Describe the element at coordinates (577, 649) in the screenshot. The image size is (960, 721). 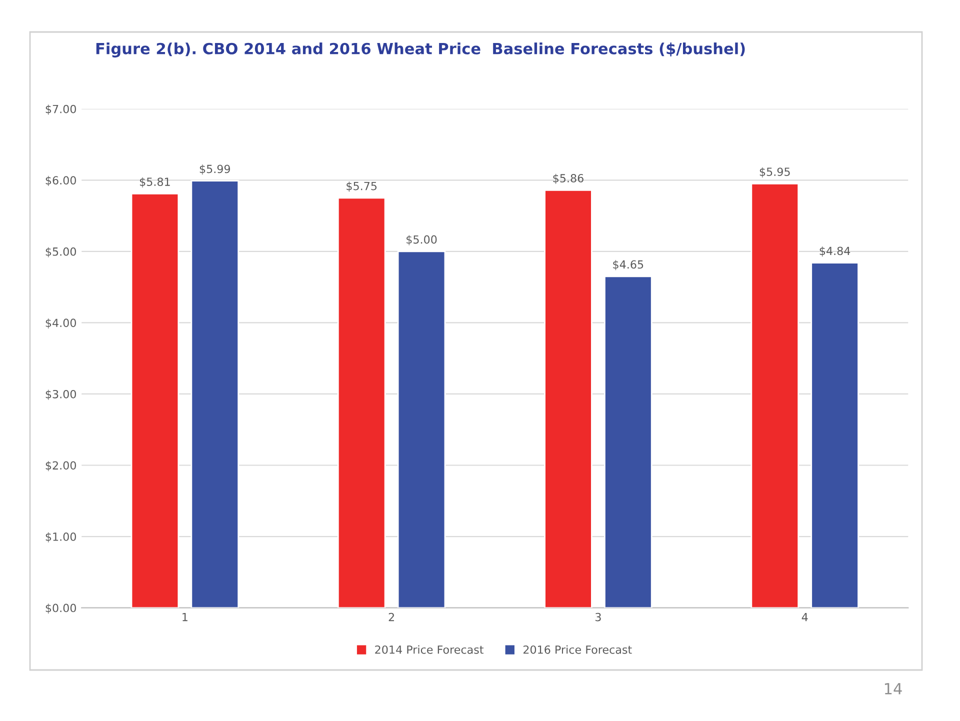
I see `legend-label: 2016 Price Forecast` at that location.